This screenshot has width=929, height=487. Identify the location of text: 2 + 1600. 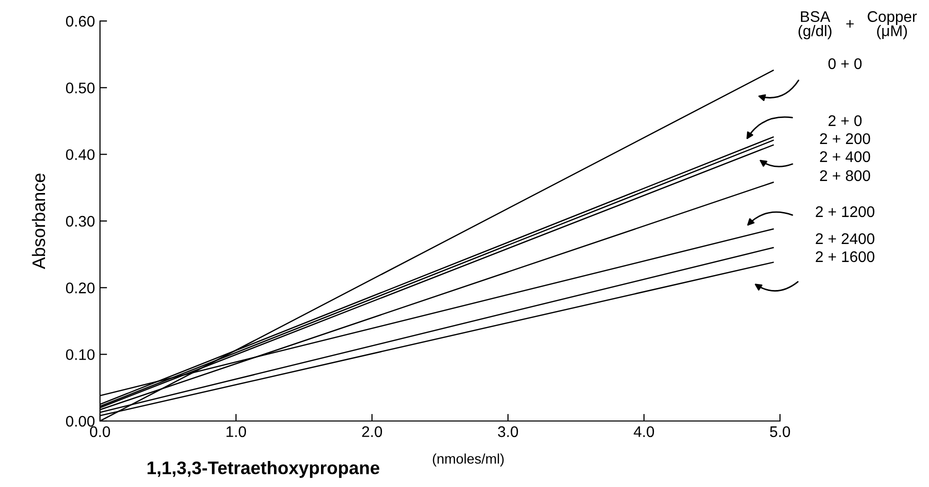
(845, 256).